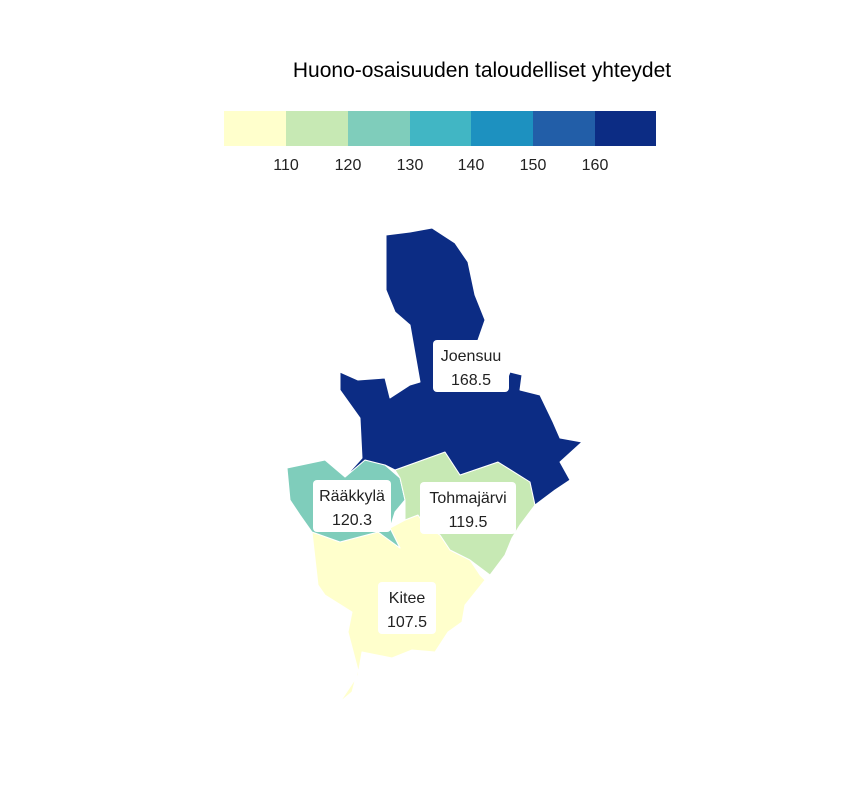 This screenshot has width=864, height=792. I want to click on legend-tick-label: 140, so click(471, 165).